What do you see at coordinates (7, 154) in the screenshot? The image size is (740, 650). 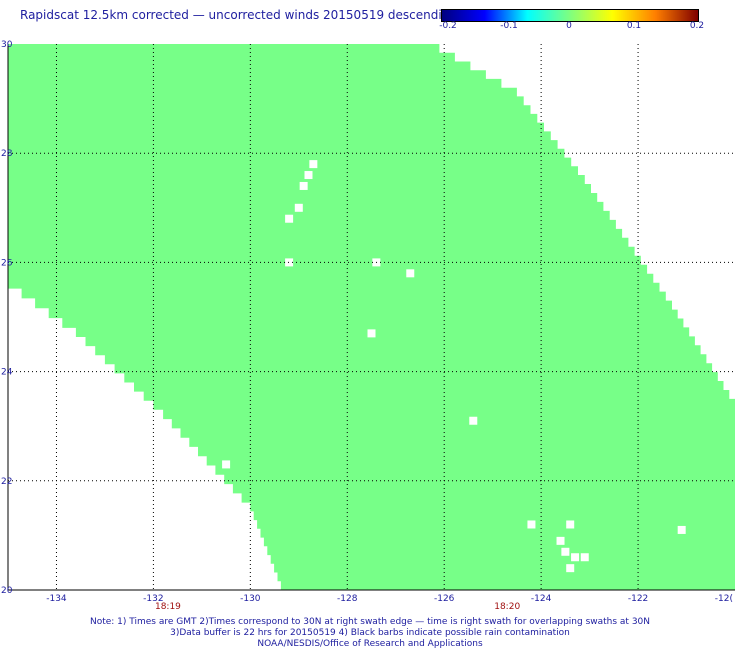 I see `latitude-tick-label: 28` at bounding box center [7, 154].